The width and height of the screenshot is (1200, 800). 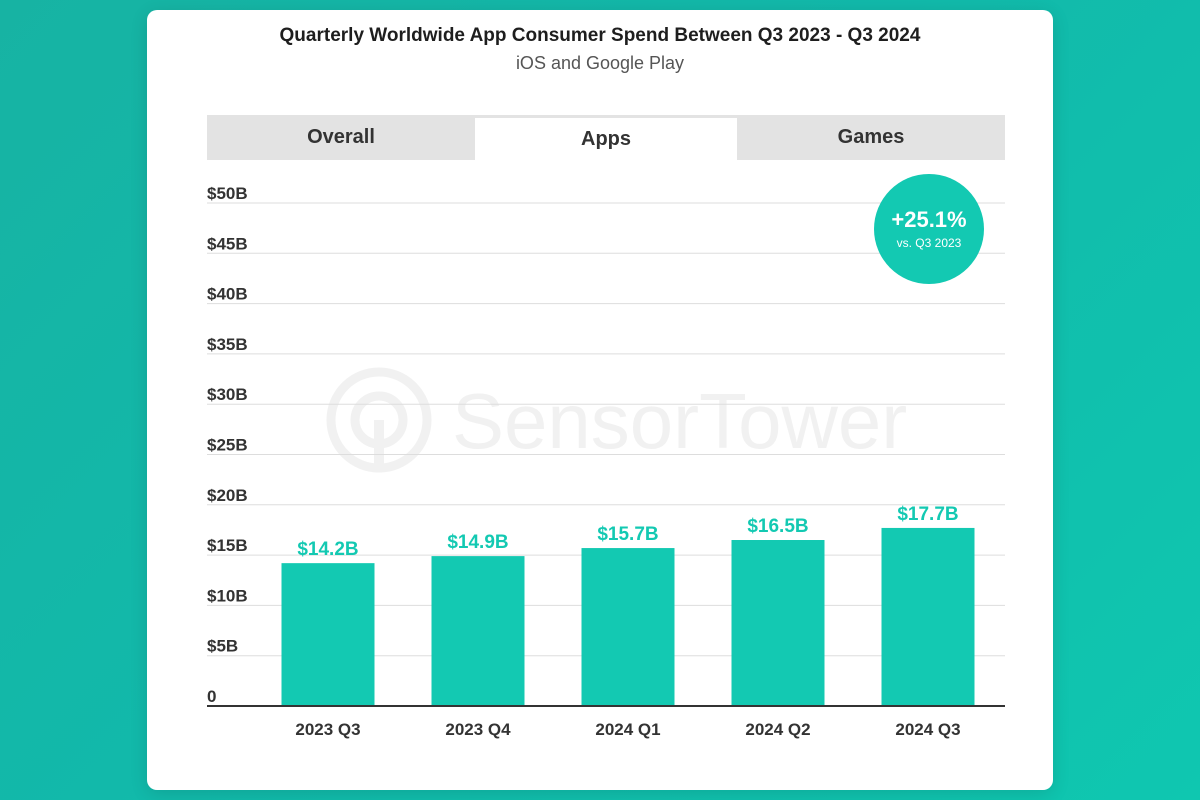 What do you see at coordinates (341, 137) in the screenshot?
I see `tab-overall: Overall` at bounding box center [341, 137].